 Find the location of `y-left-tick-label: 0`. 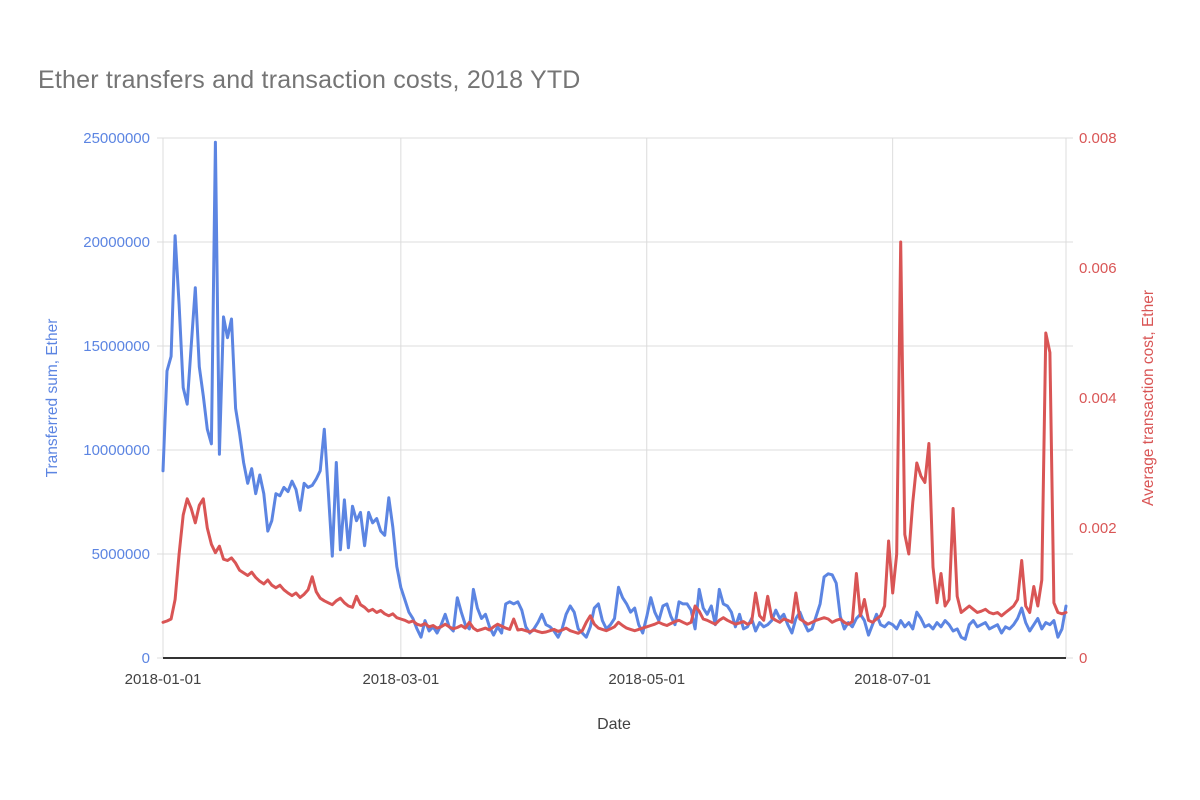

y-left-tick-label: 0 is located at coordinates (146, 658).